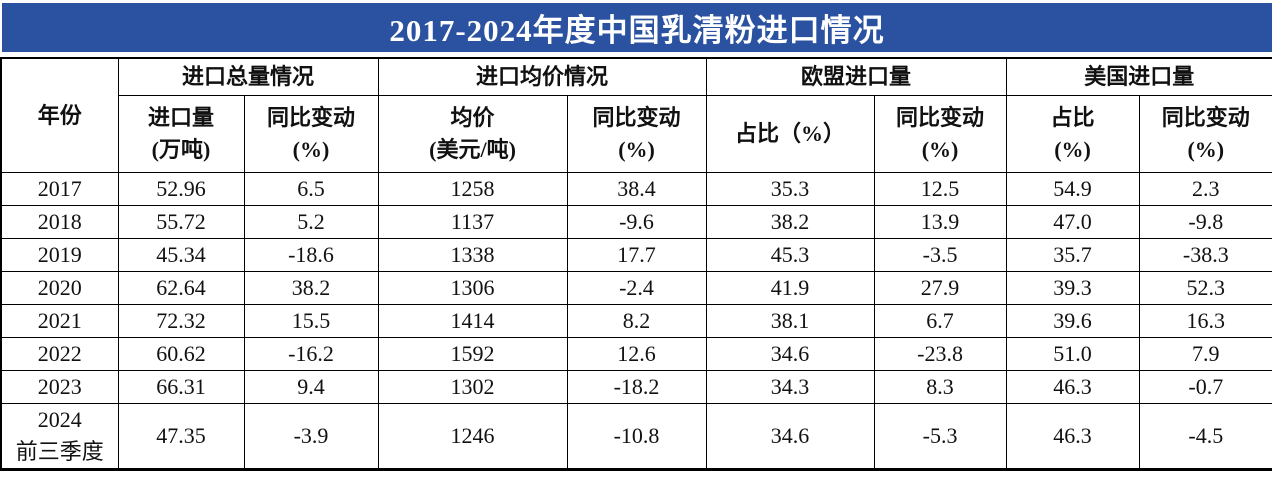 The height and width of the screenshot is (491, 1272). I want to click on year-cell: 2022, so click(59, 354).